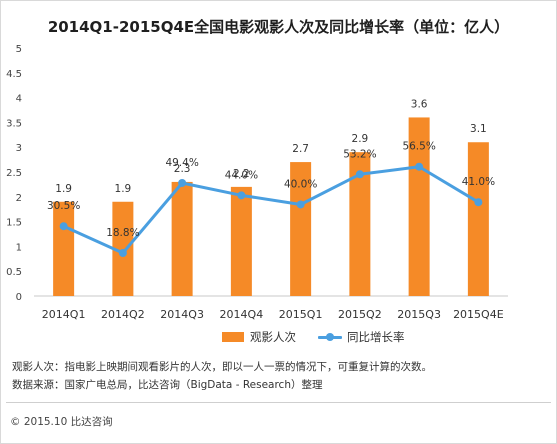 The height and width of the screenshot is (444, 557). What do you see at coordinates (182, 169) in the screenshot?
I see `bar-value-label: 2.3` at bounding box center [182, 169].